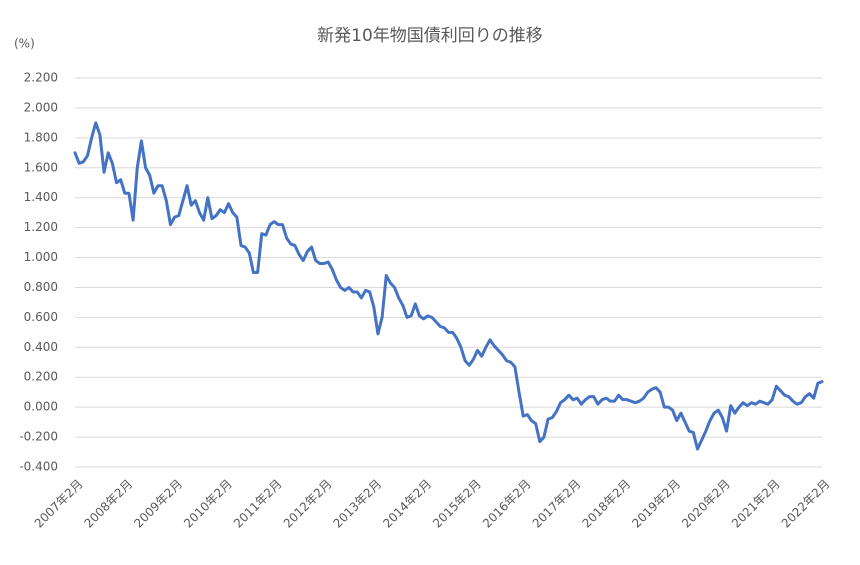 The height and width of the screenshot is (565, 860). I want to click on x-tick-label: 2017年2月, so click(557, 504).